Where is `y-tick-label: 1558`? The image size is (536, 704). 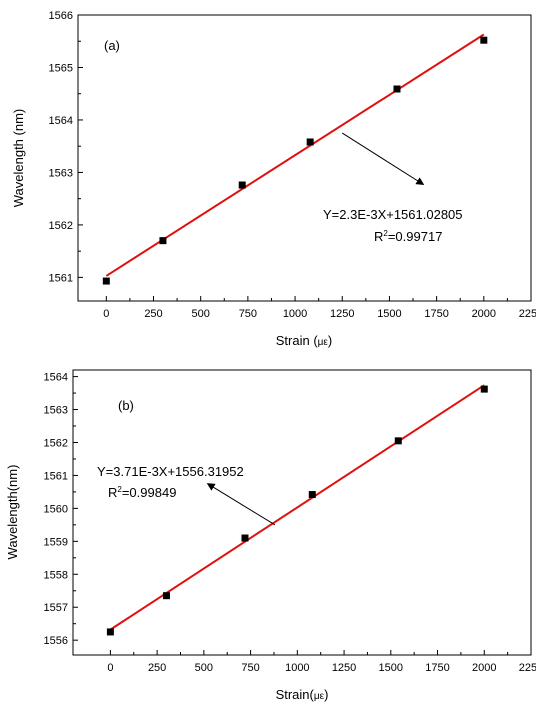 y-tick-label: 1558 is located at coordinates (56, 575).